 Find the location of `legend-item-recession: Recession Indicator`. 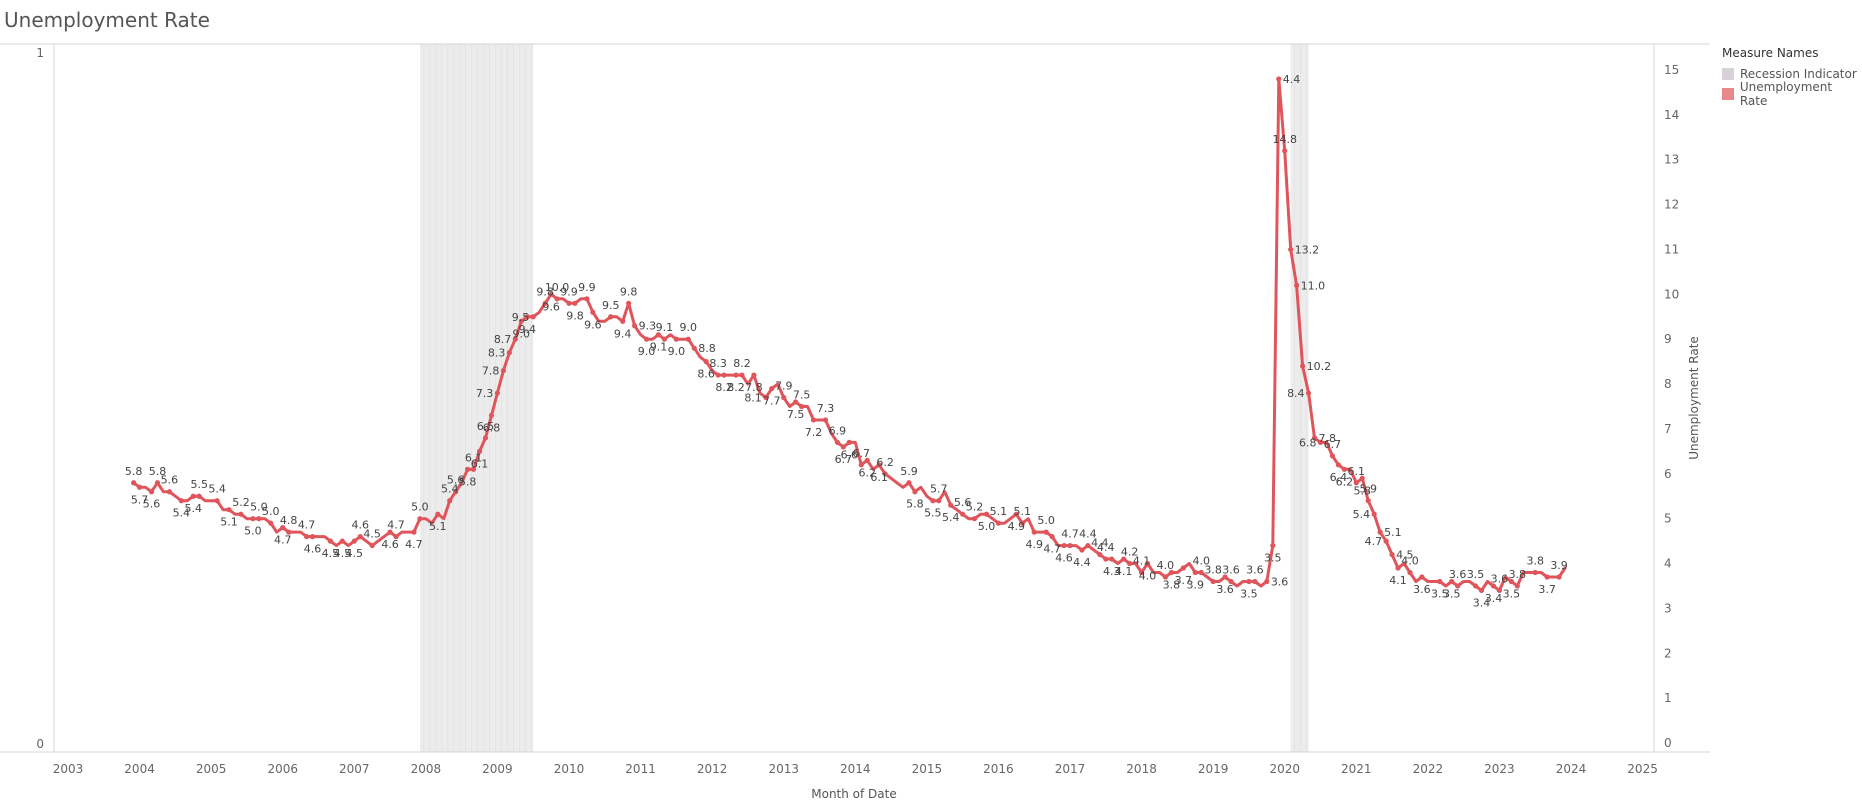

legend-item-recession: Recession Indicator is located at coordinates (1792, 74).